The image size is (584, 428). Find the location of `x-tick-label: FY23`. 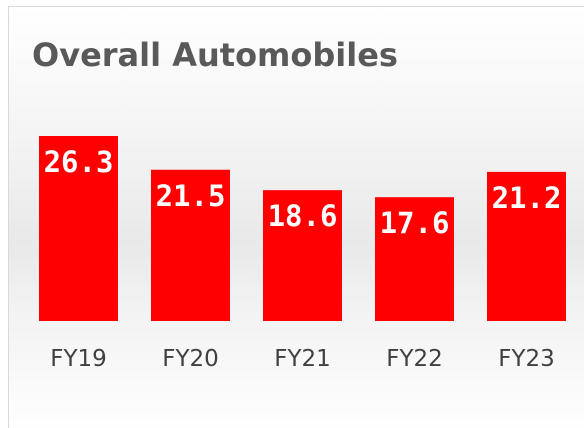

x-tick-label: FY23 is located at coordinates (526, 359).